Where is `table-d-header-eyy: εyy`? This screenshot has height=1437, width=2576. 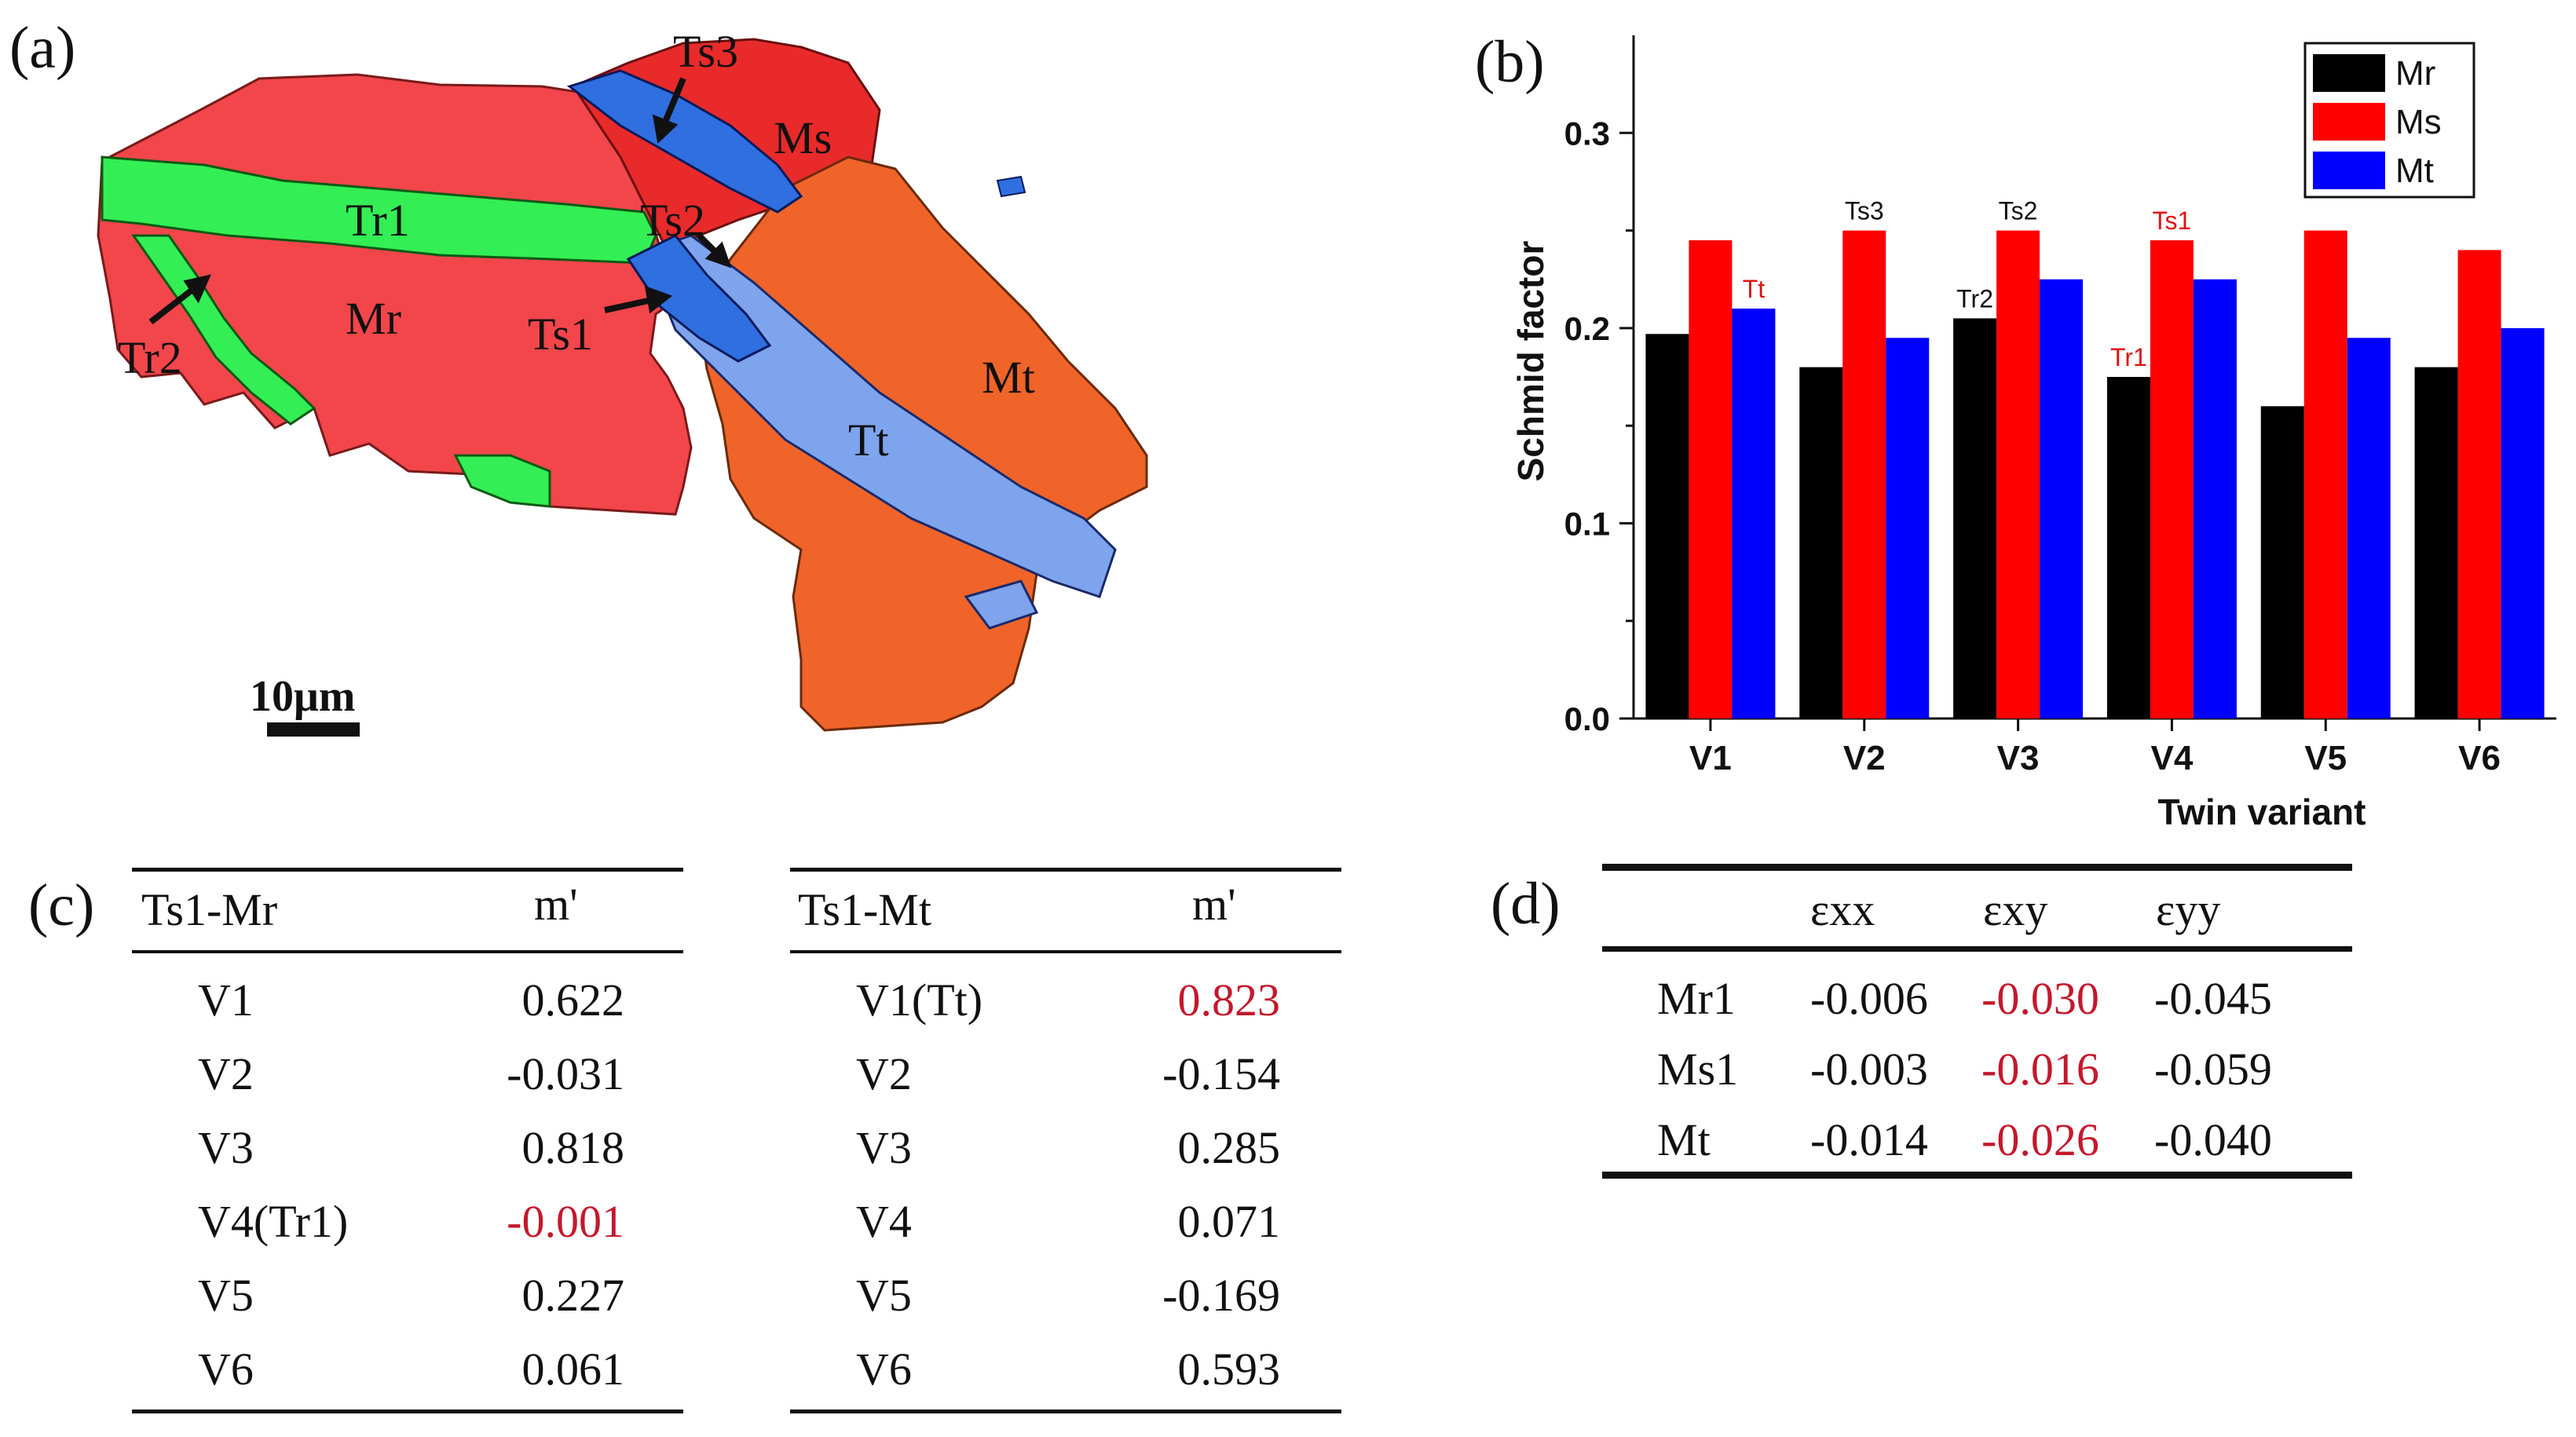 table-d-header-eyy: εyy is located at coordinates (2189, 909).